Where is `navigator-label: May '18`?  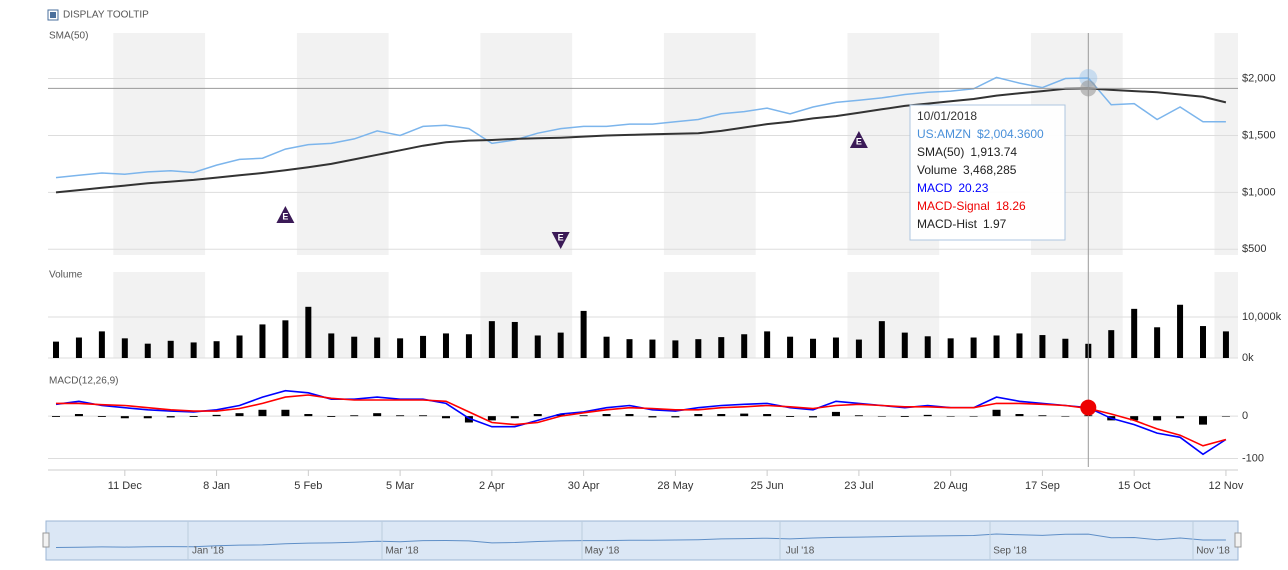
navigator-label: May '18 is located at coordinates (602, 551).